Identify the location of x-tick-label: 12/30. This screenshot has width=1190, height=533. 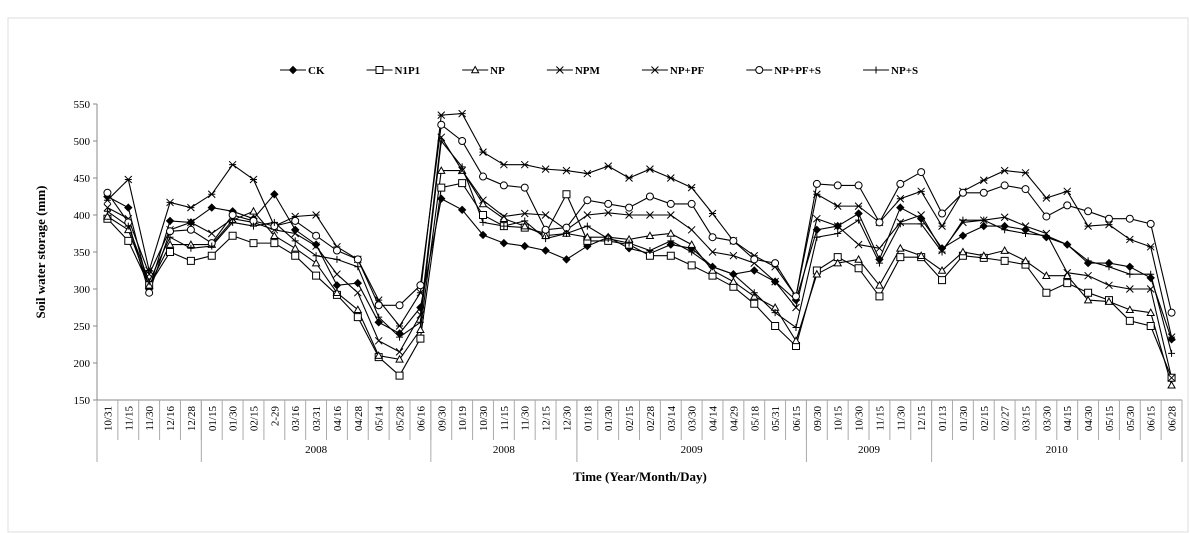
(567, 419).